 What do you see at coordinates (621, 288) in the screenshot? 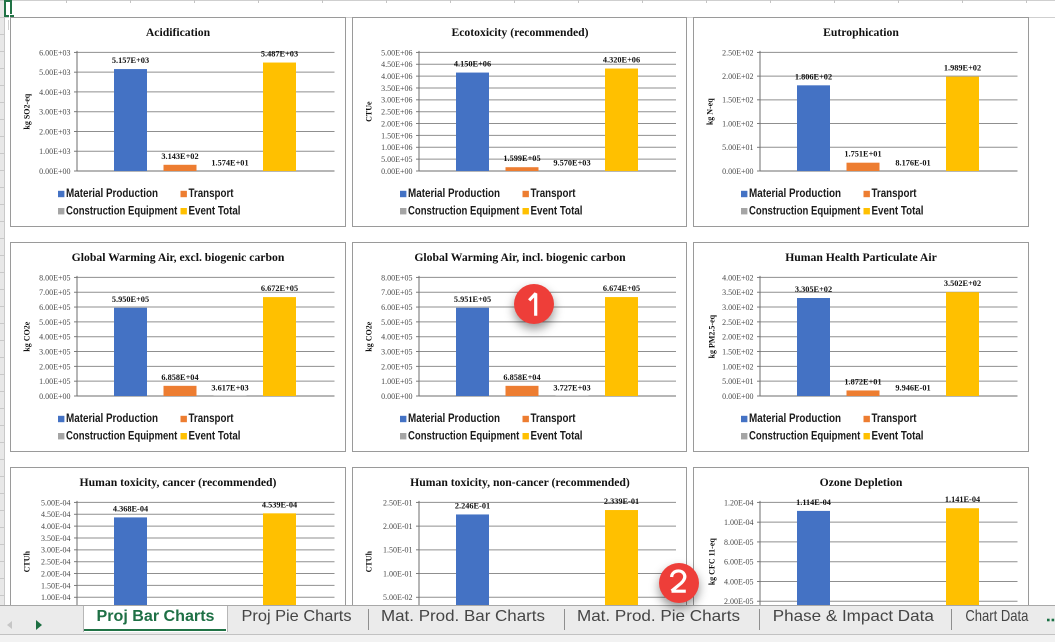
I see `svg-text: 6.674E+05` at bounding box center [621, 288].